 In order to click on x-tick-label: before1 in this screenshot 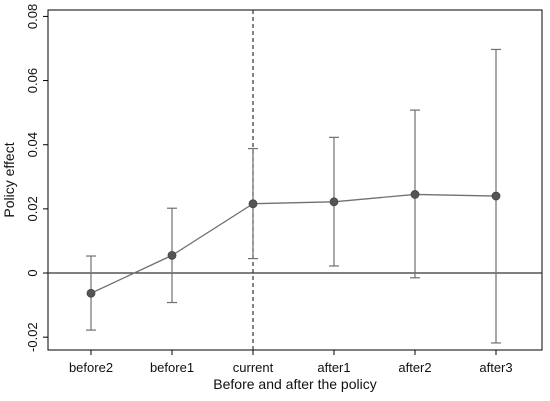, I will do `click(172, 367)`.